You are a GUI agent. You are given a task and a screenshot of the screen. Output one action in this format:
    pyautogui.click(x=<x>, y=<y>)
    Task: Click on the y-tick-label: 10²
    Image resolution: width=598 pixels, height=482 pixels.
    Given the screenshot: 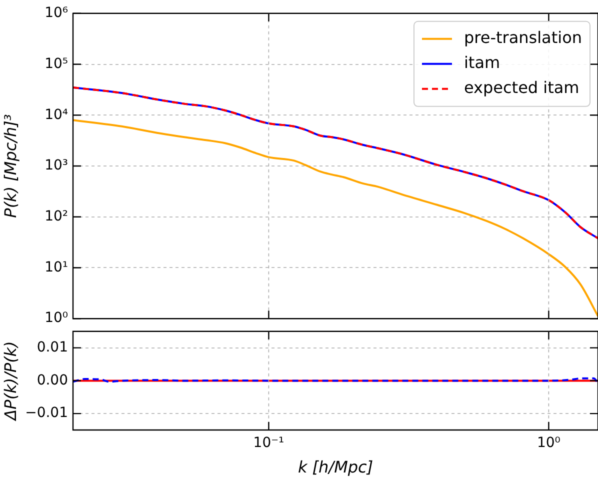 What is the action you would take?
    pyautogui.click(x=56, y=216)
    